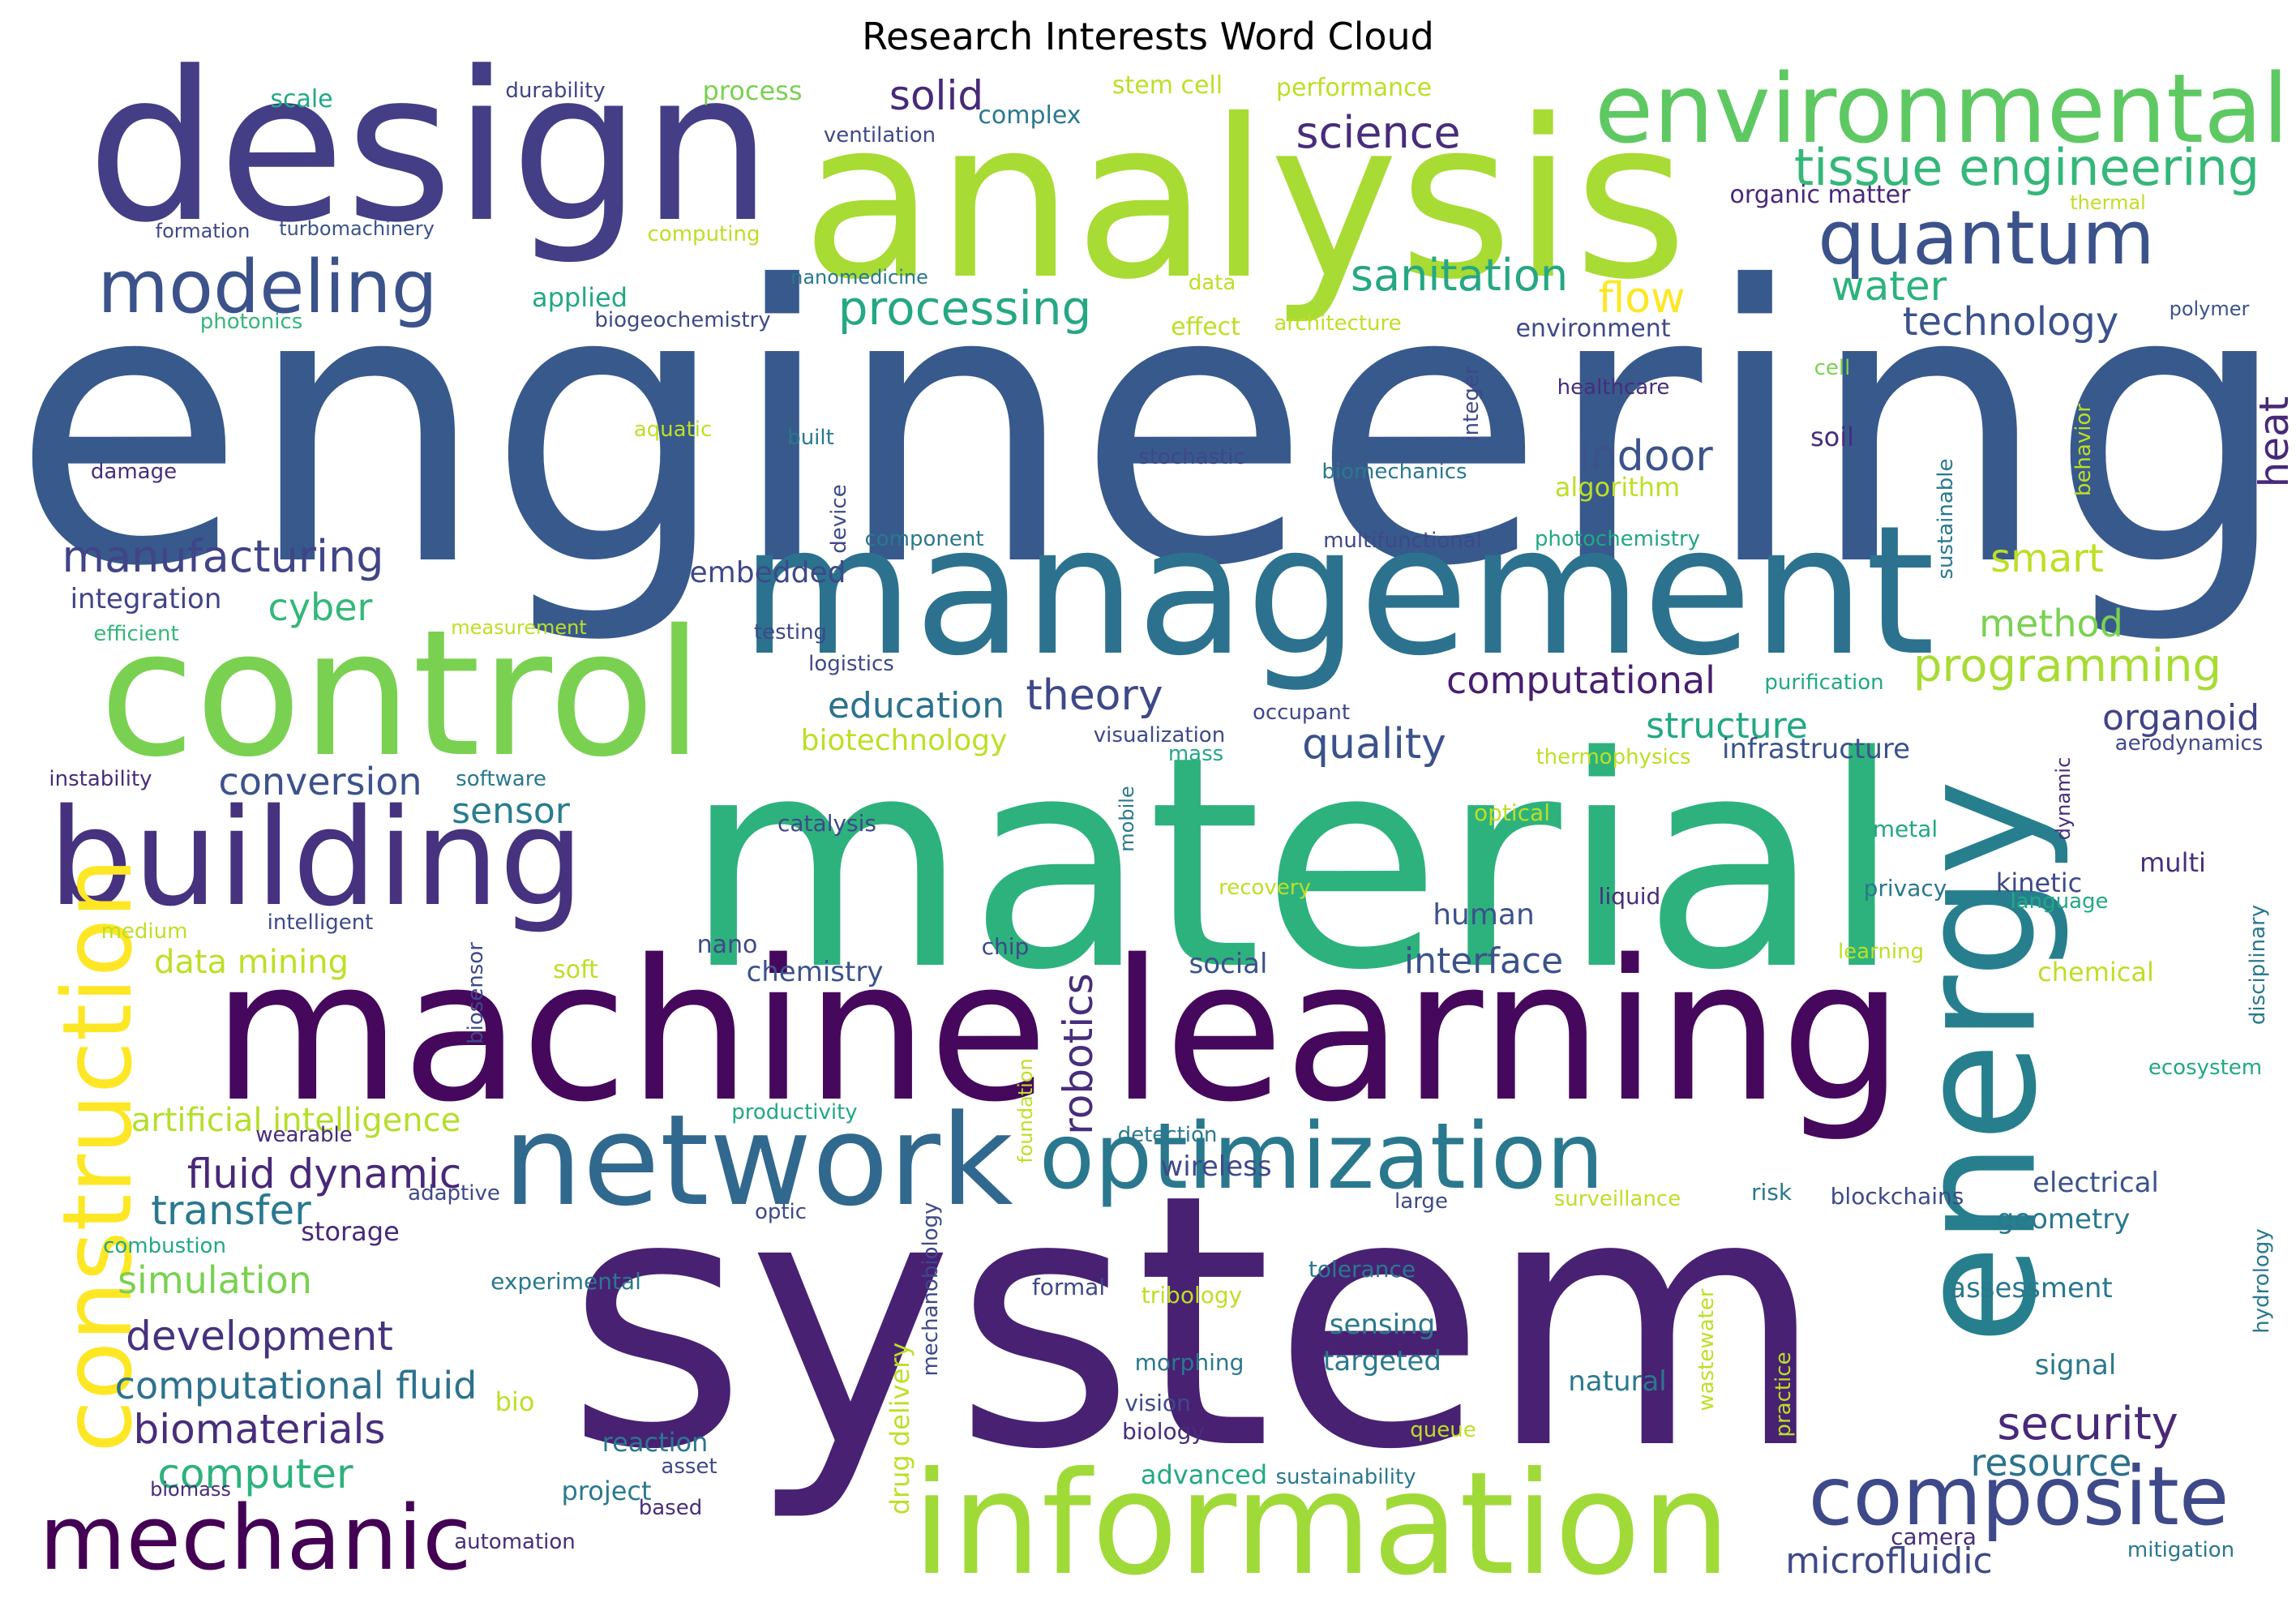 This screenshot has width=2296, height=1598. I want to click on word-foundation: foundation, so click(1025, 1110).